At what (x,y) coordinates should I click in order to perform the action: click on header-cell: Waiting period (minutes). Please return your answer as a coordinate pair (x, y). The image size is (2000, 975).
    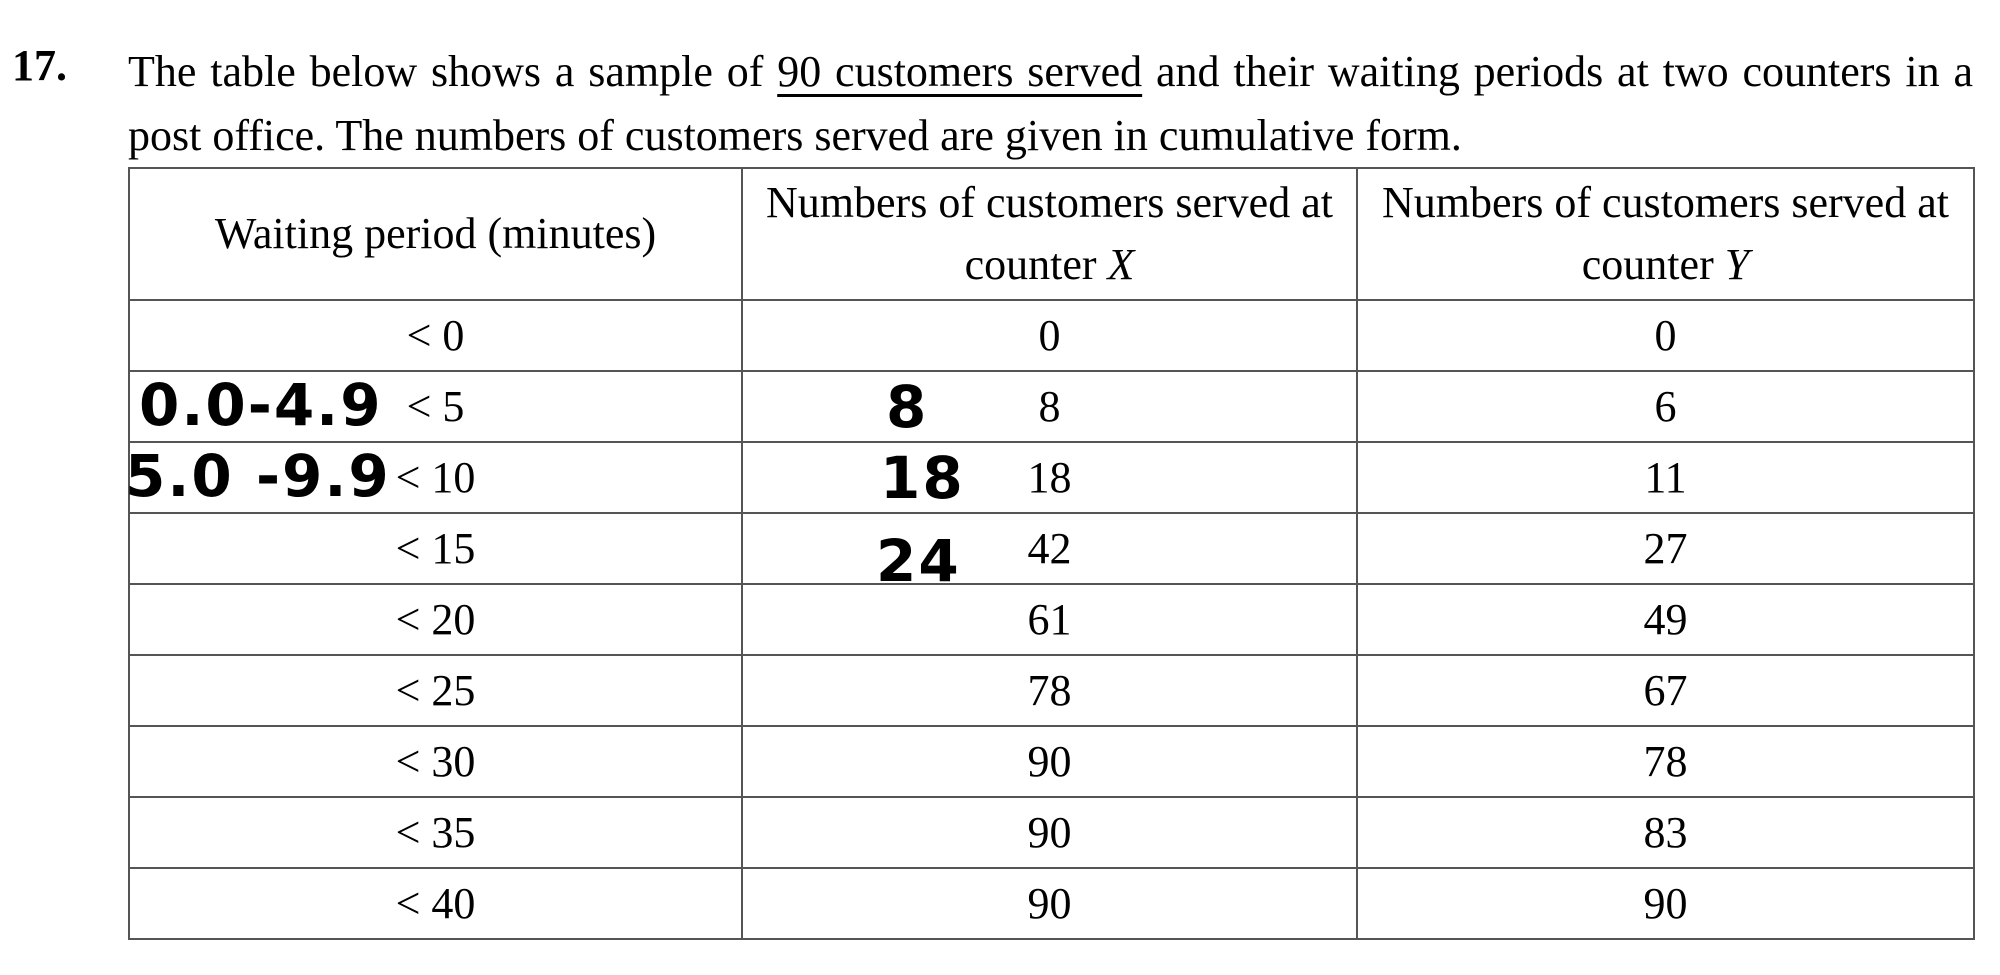
    Looking at the image, I should click on (435, 234).